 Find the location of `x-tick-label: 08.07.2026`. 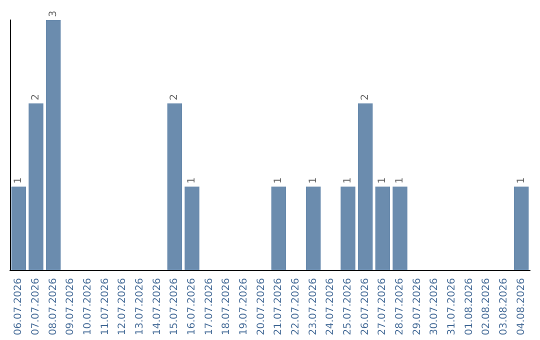

x-tick-label: 08.07.2026 is located at coordinates (53, 307).